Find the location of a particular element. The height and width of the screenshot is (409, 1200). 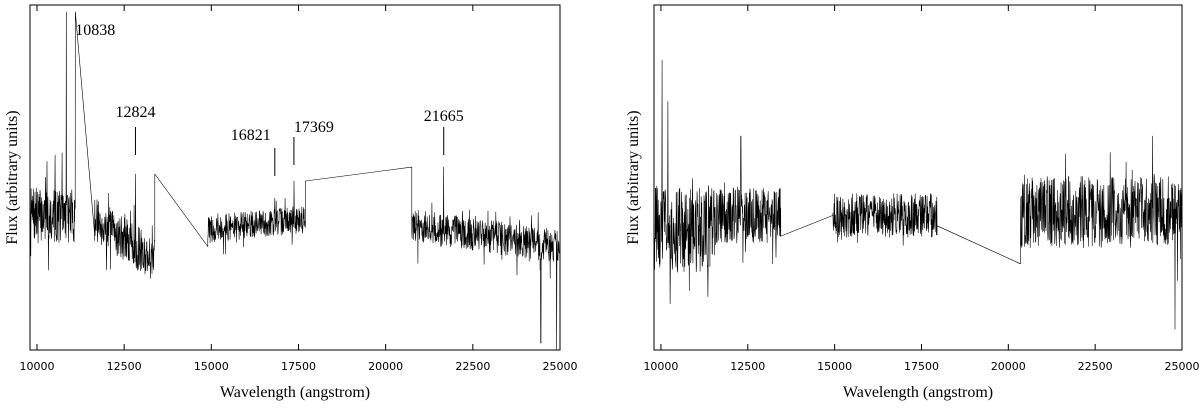

annotation-12824: 12824 is located at coordinates (135, 112).